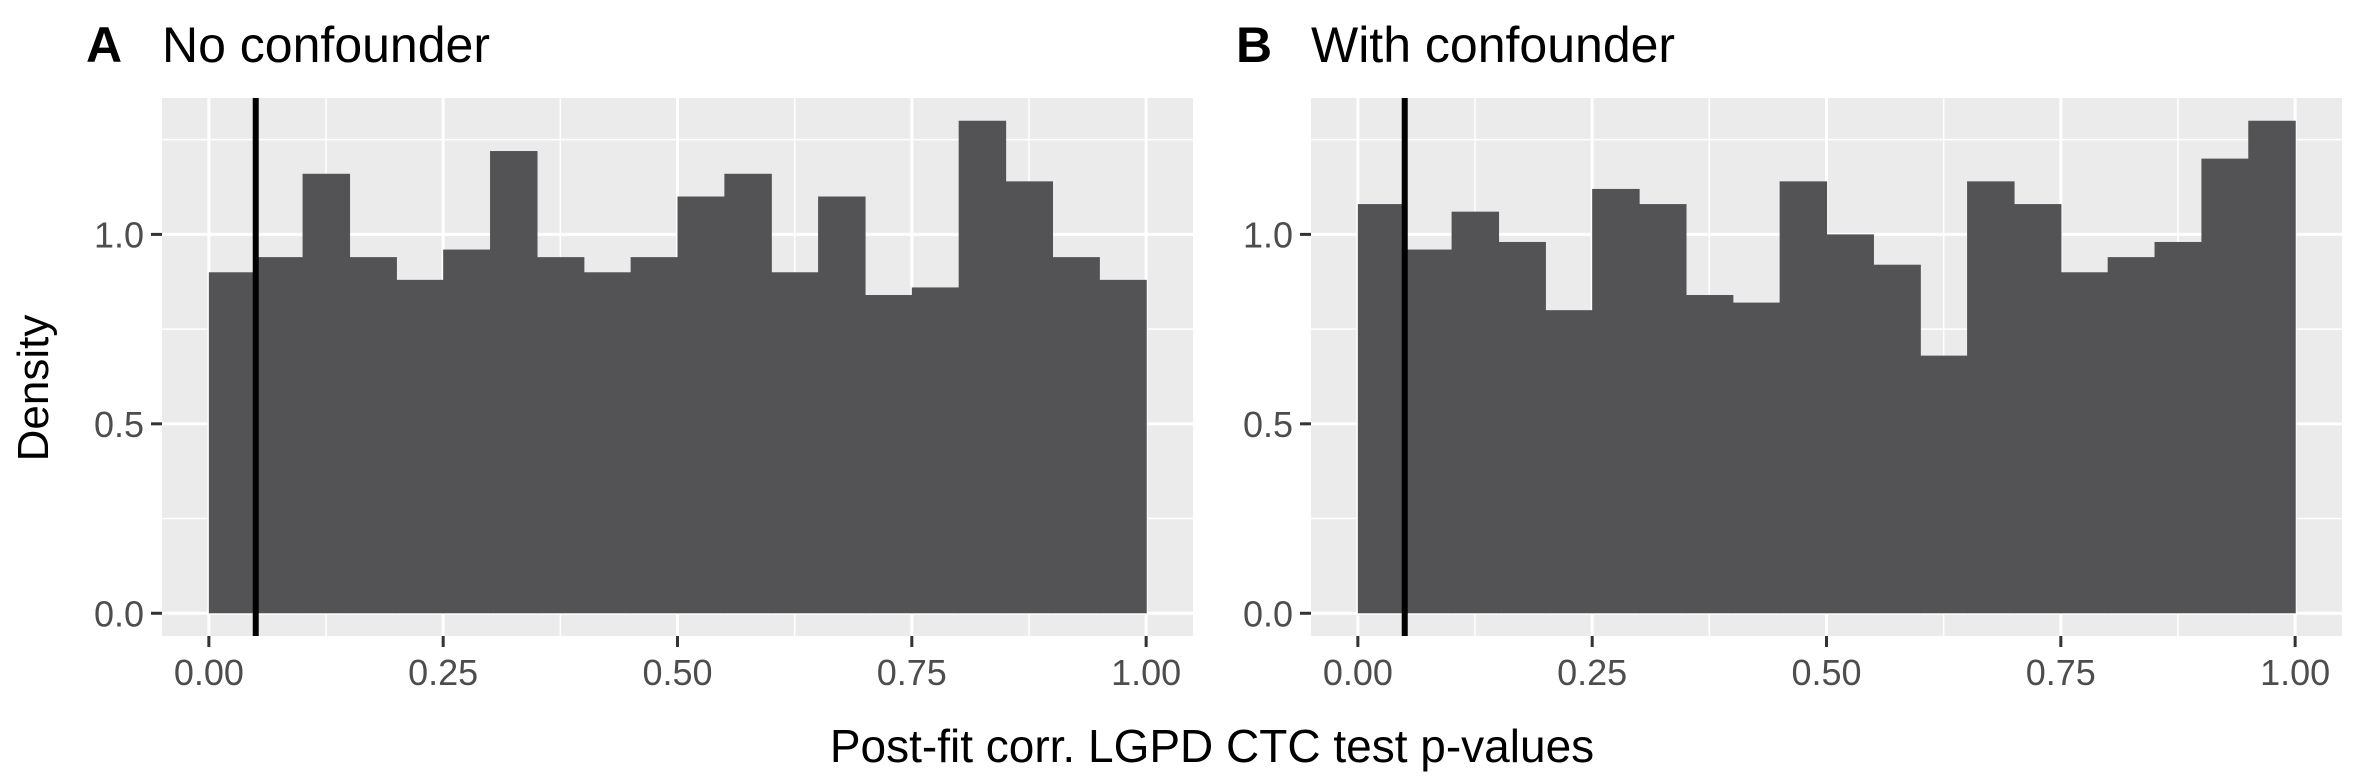  Describe the element at coordinates (443, 672) in the screenshot. I see `panel-a-x-tick-label: 0.25` at that location.